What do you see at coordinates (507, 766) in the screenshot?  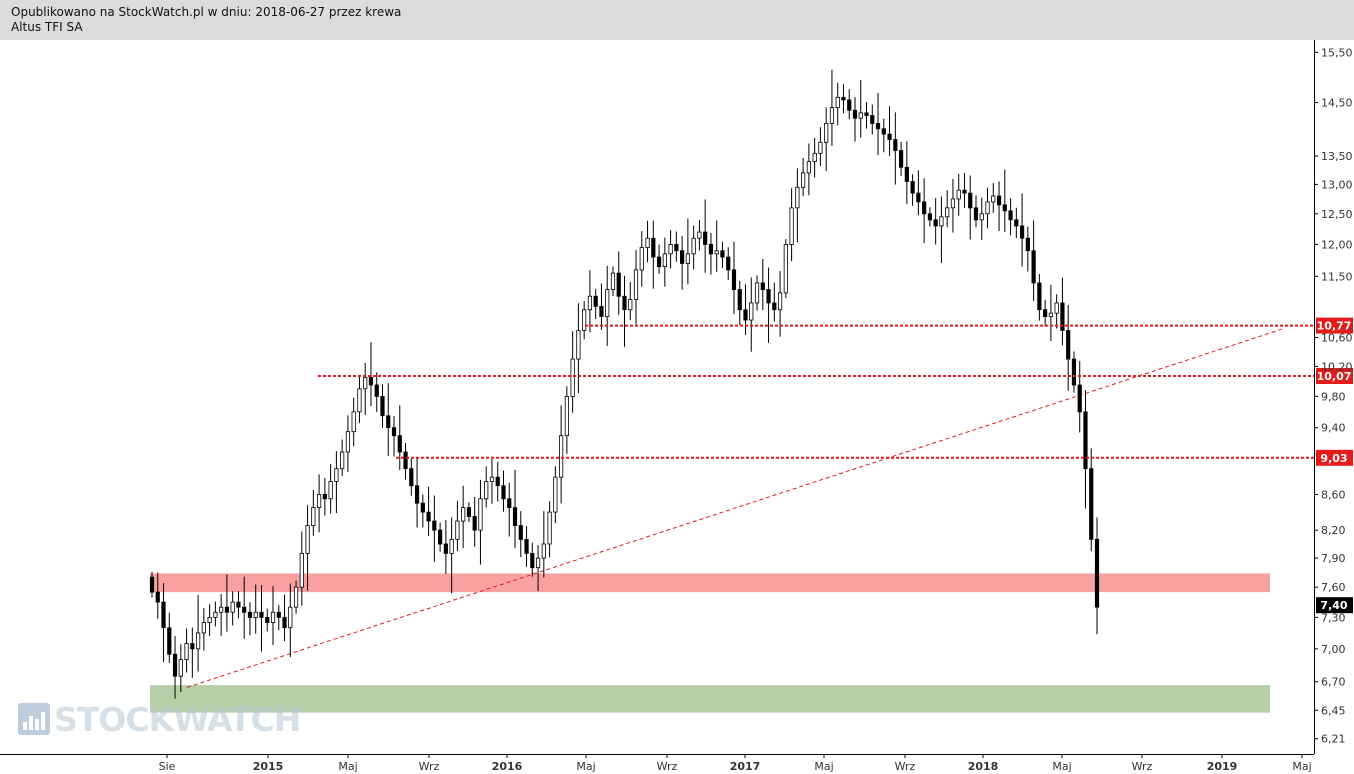 I see `x-tick-label: 2016` at bounding box center [507, 766].